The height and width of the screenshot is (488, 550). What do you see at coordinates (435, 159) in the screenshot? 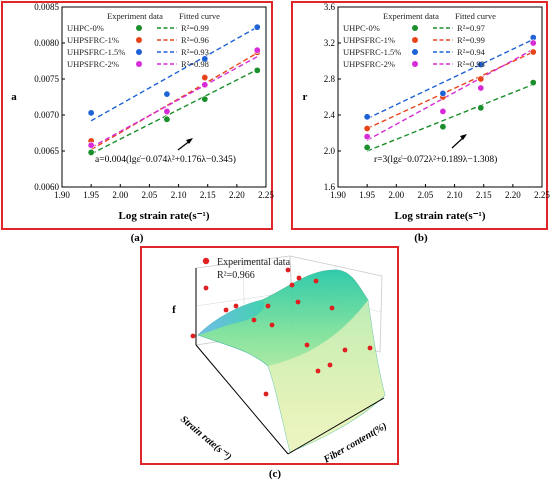
I see `panel-b-annotation: r=3(lgε̇−0.072λ²+0.189λ−1.308)` at bounding box center [435, 159].